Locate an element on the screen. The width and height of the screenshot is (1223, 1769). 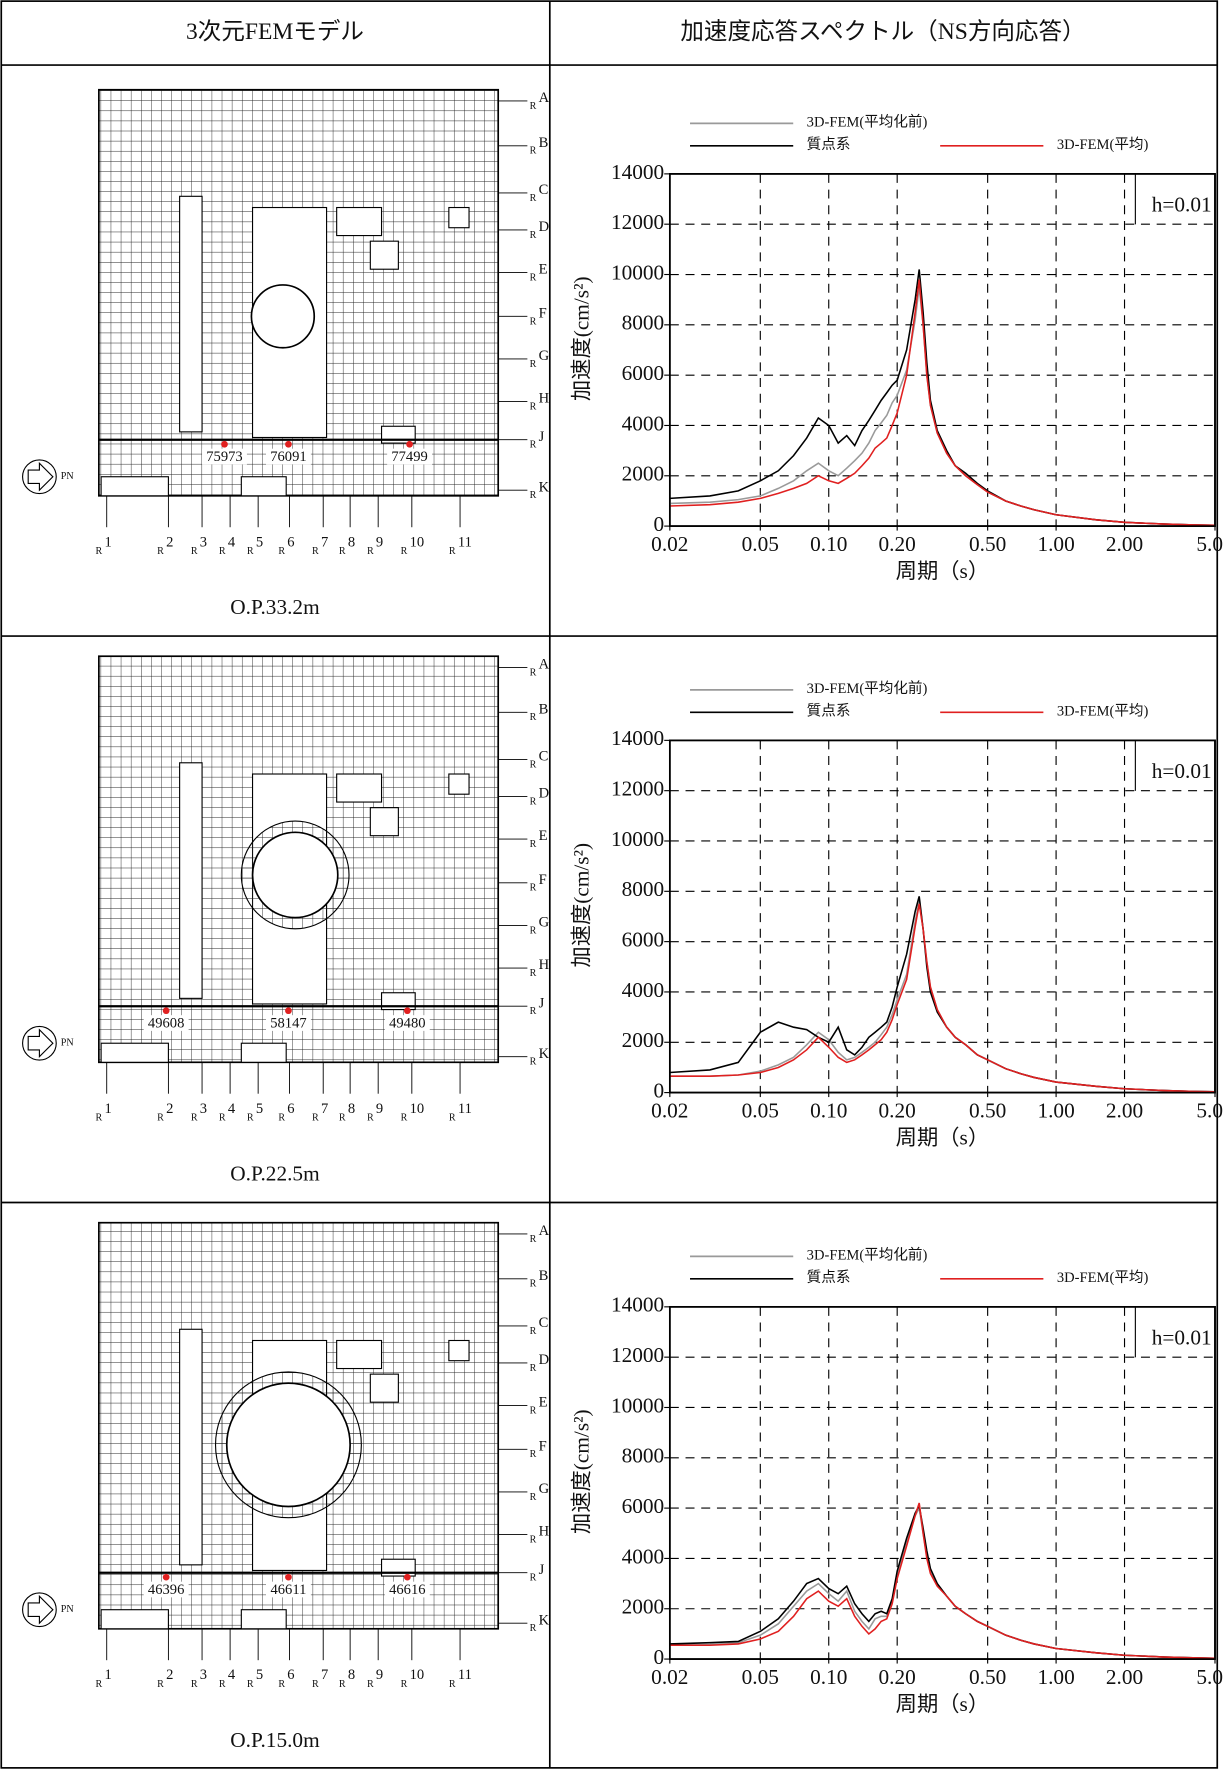
x-tick-label: 0.02 is located at coordinates (669, 544).